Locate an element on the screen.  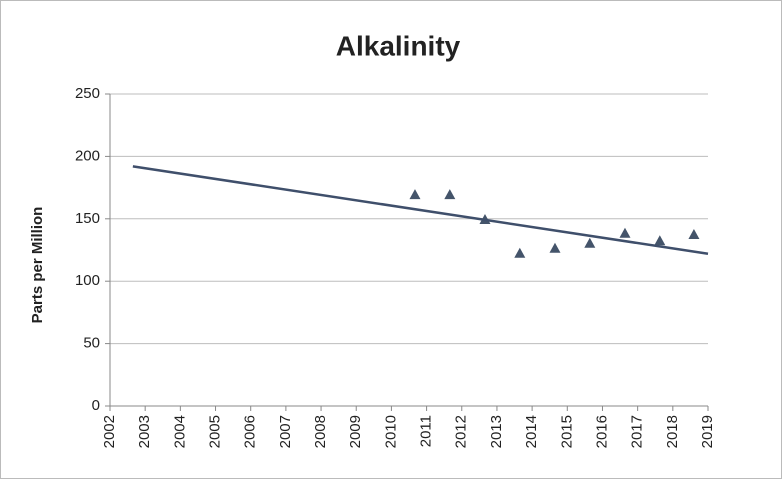
y-tick-label: 200 is located at coordinates (87, 155).